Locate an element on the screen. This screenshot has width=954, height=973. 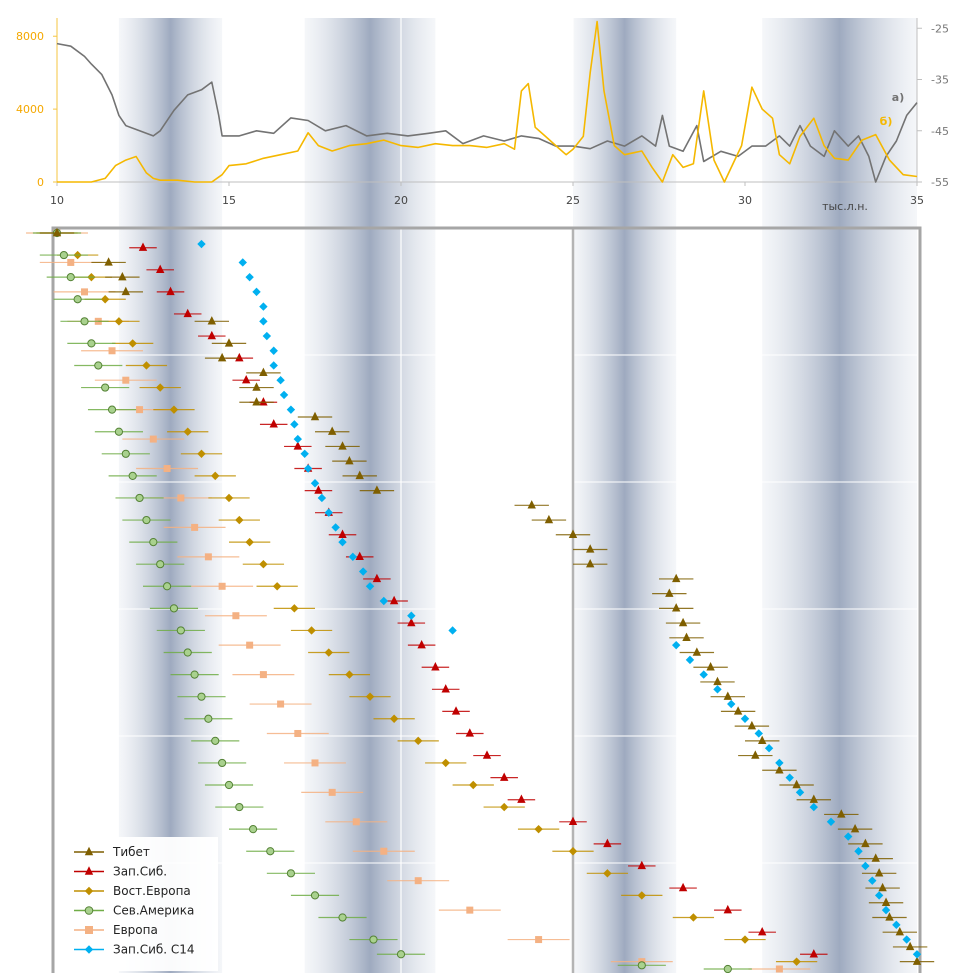
x-tick-label: 15 is located at coordinates (229, 200).